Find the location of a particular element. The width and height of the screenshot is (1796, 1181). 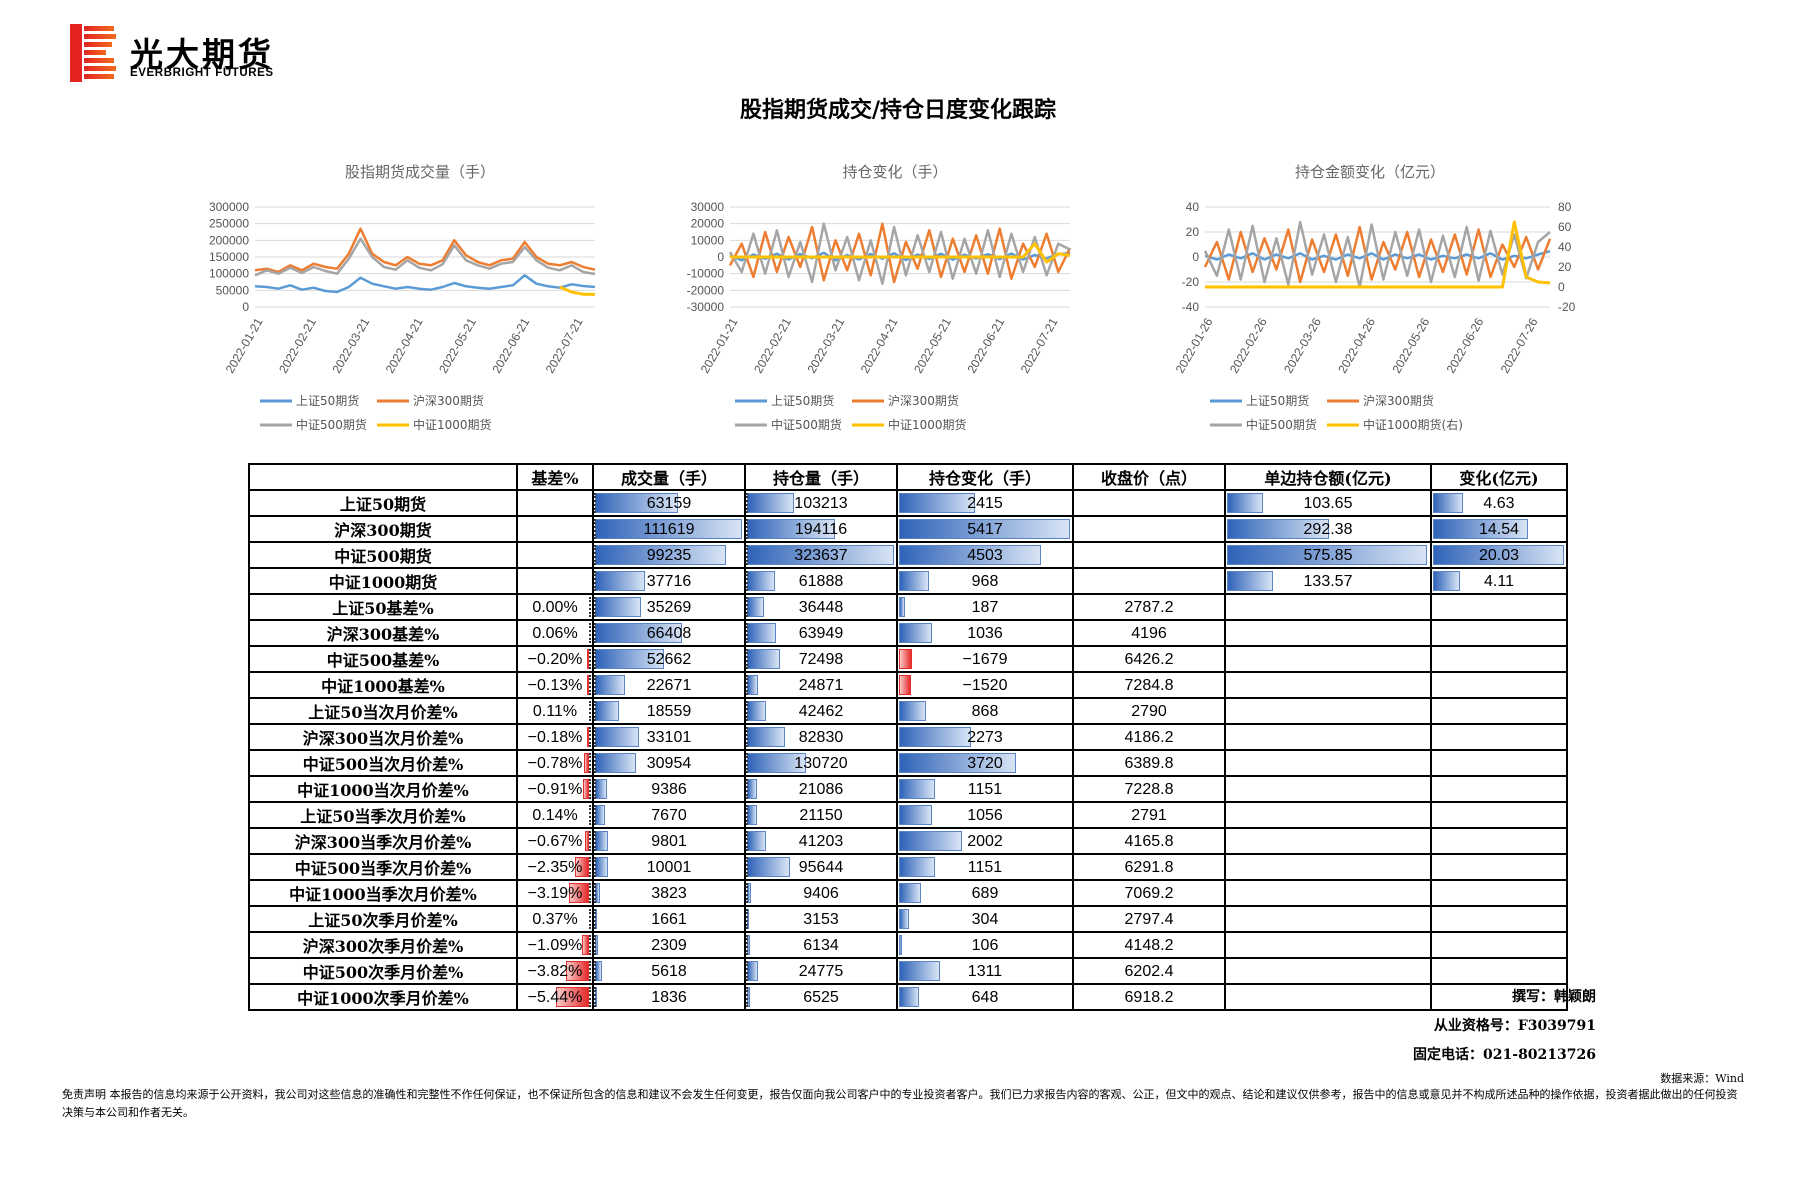

cell-value: 63159 is located at coordinates (669, 503).